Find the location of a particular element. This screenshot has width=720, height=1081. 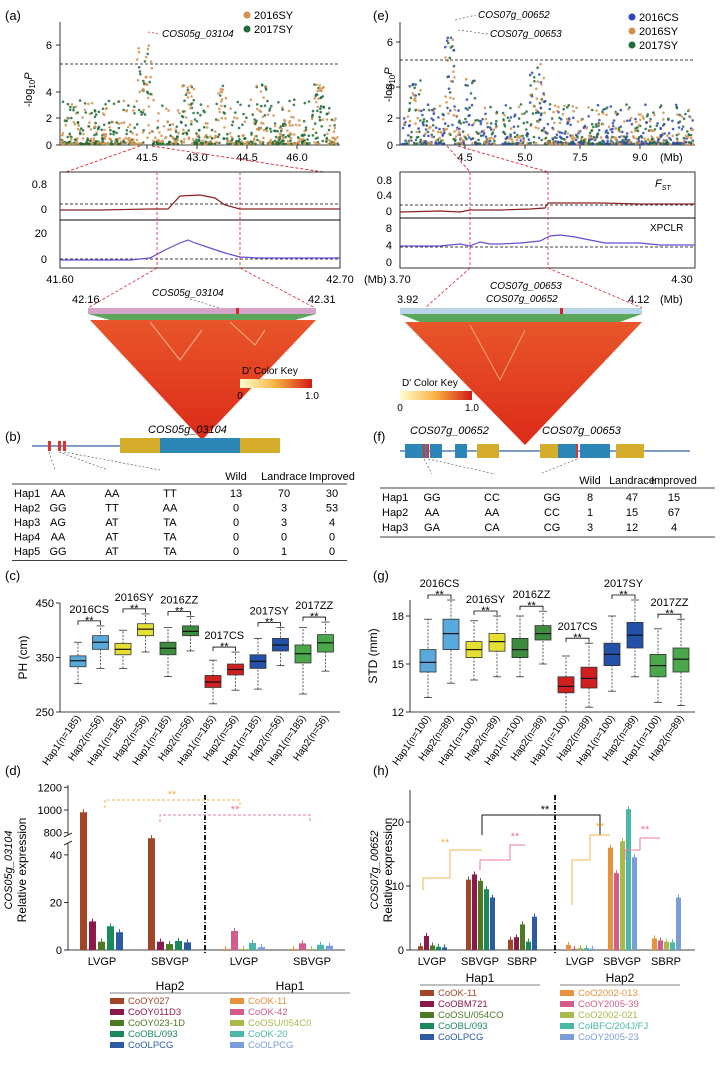

hap-label: Hap2 is located at coordinates (395, 513).